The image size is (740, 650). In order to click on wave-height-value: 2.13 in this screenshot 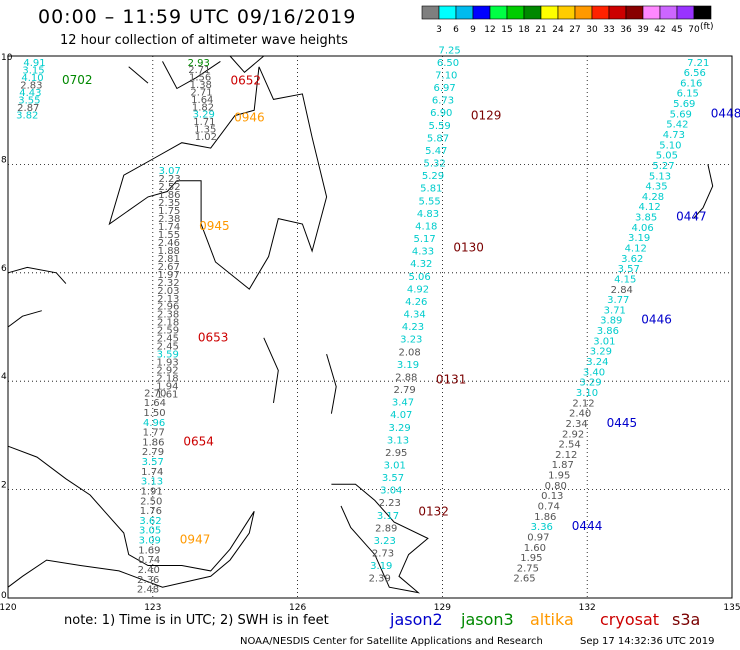, I will do `click(168, 299)`.